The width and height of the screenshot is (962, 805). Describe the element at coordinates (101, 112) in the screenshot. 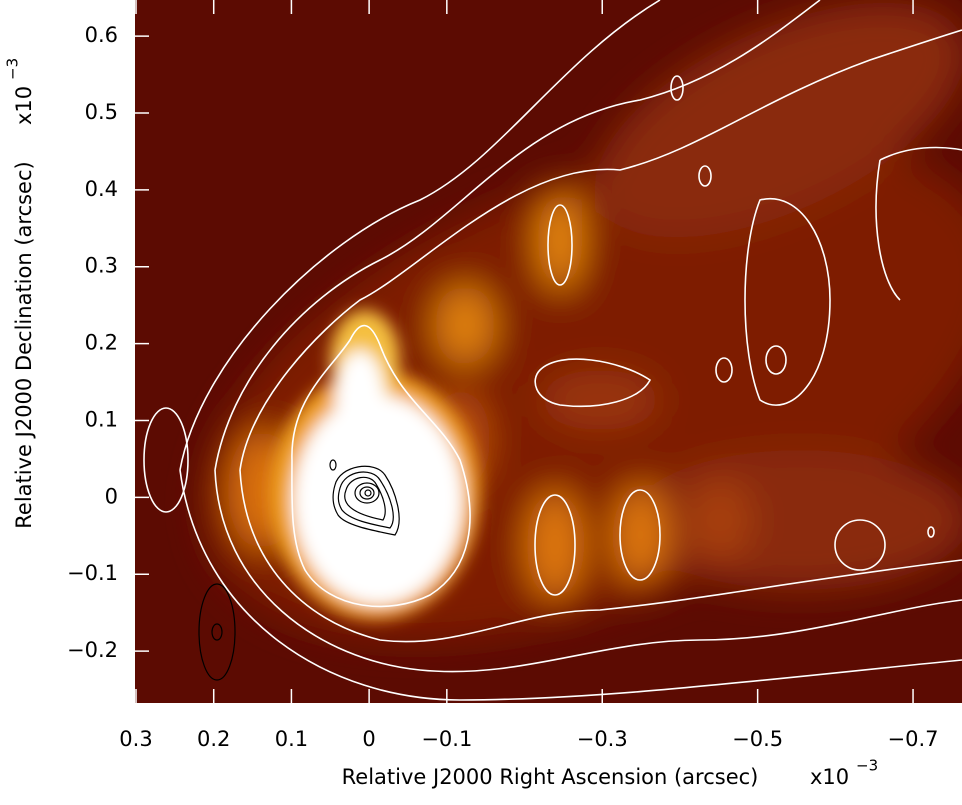

I see `y-tick-label: 0.5` at that location.